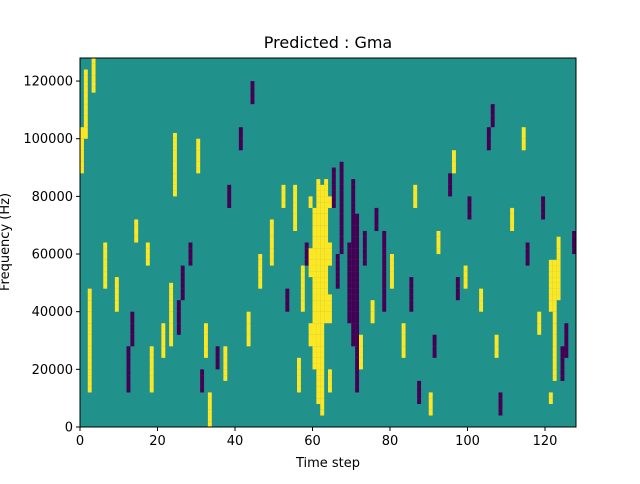 Image resolution: width=640 pixels, height=484 pixels. Describe the element at coordinates (312, 441) in the screenshot. I see `x-tick-label: 60` at that location.